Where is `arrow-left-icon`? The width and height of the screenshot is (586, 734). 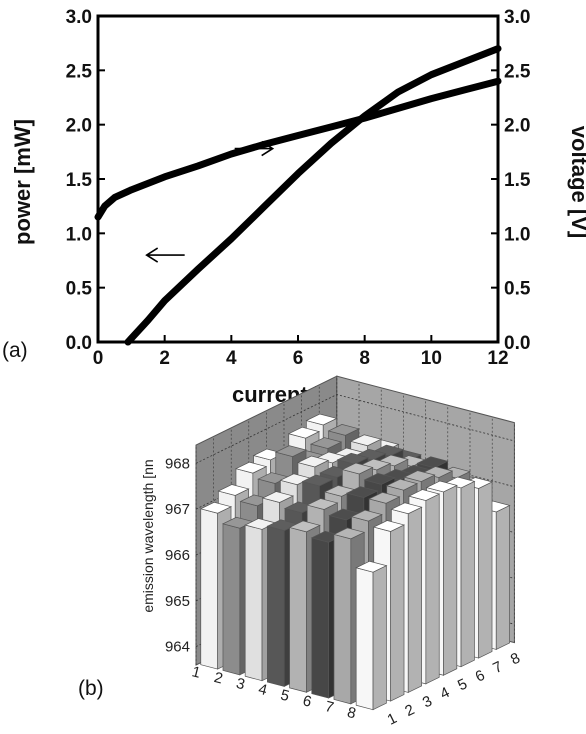 arrow-left-icon is located at coordinates (165, 255).